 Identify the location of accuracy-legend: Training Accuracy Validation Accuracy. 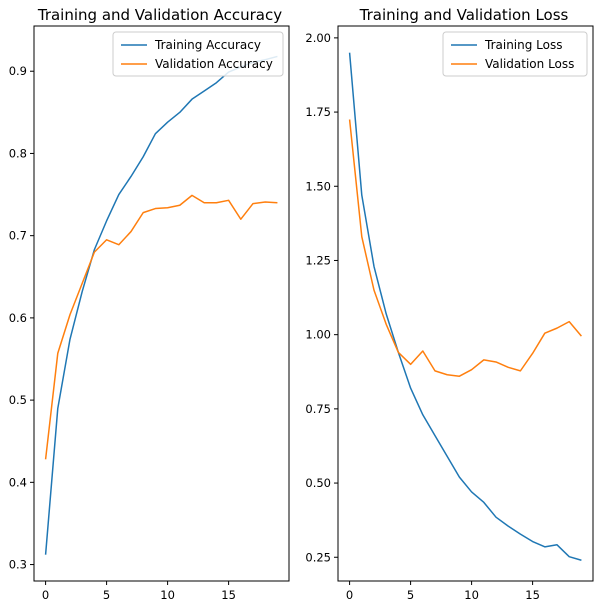
(198, 54).